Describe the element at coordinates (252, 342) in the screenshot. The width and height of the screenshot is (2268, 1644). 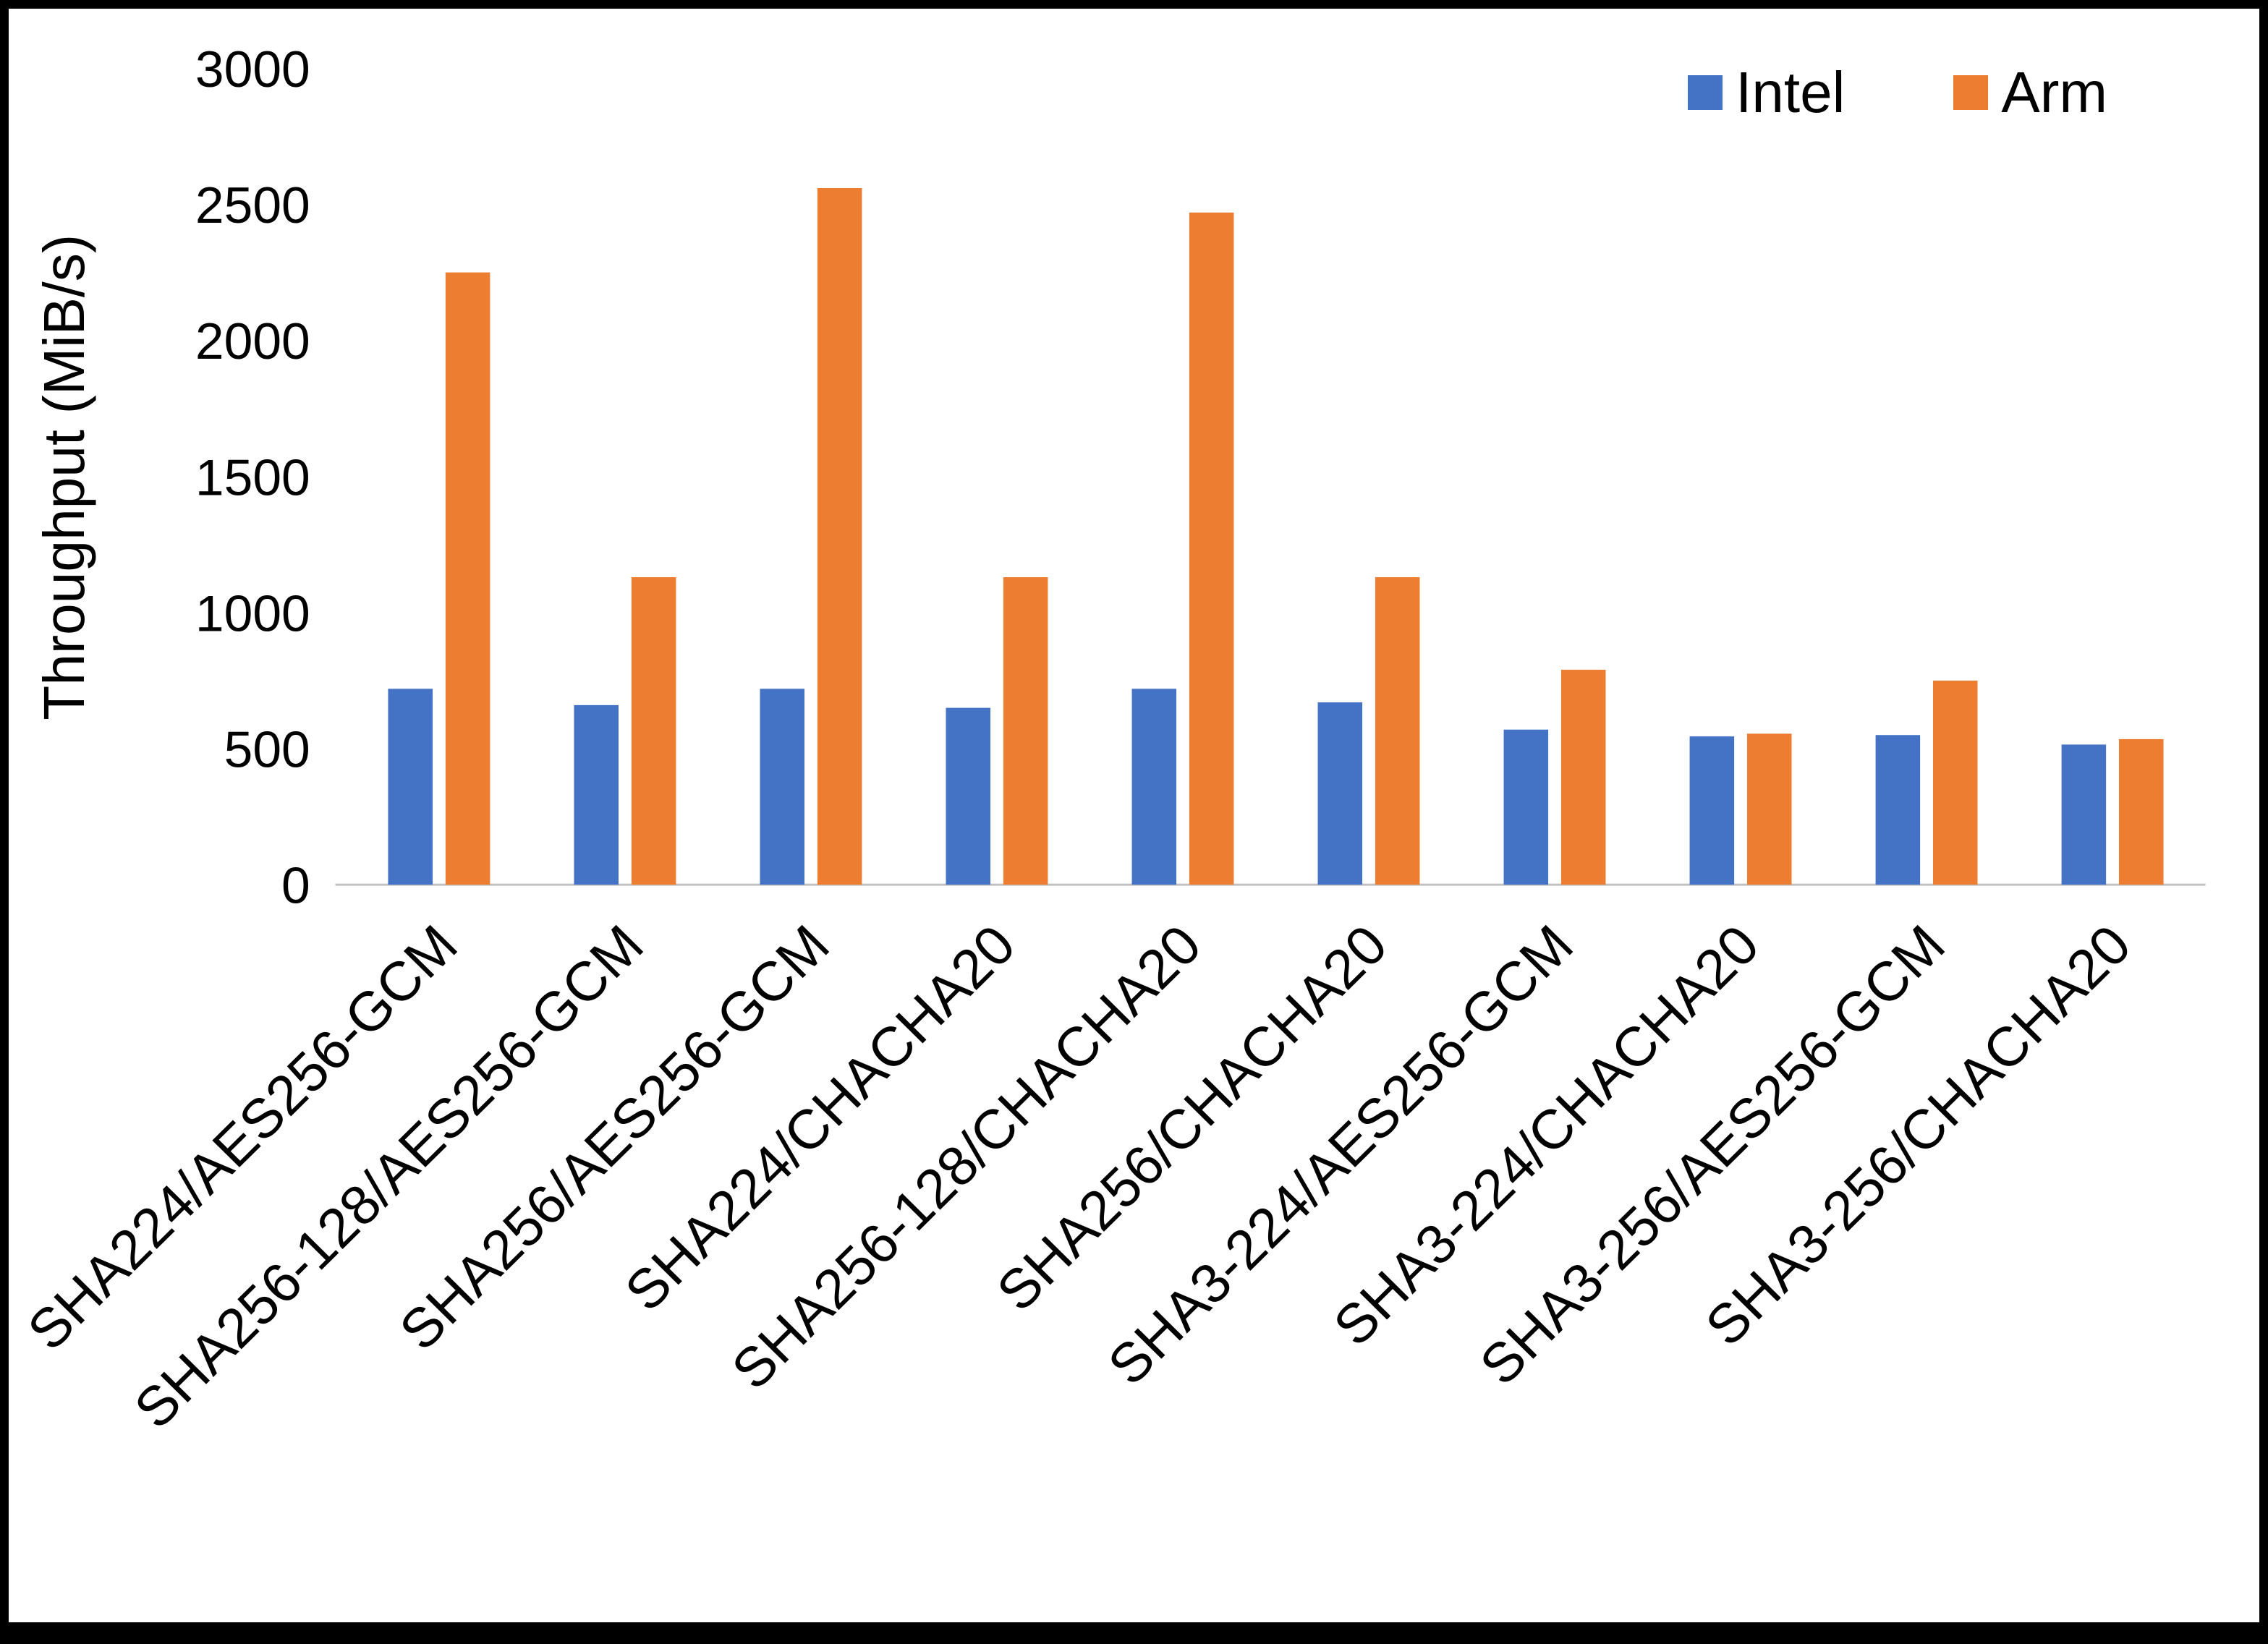
I see `y-tick-label: 2000` at that location.